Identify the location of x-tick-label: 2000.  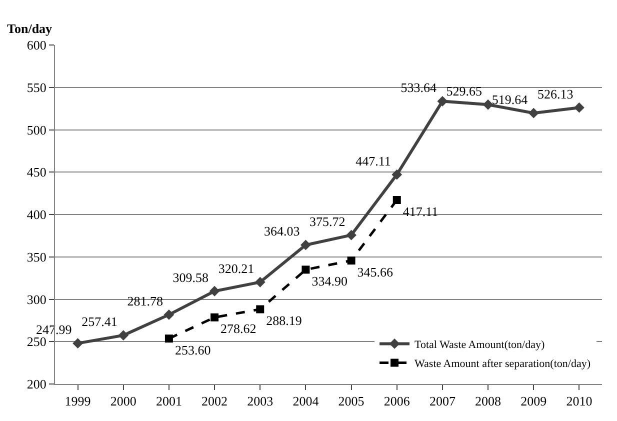
(123, 401).